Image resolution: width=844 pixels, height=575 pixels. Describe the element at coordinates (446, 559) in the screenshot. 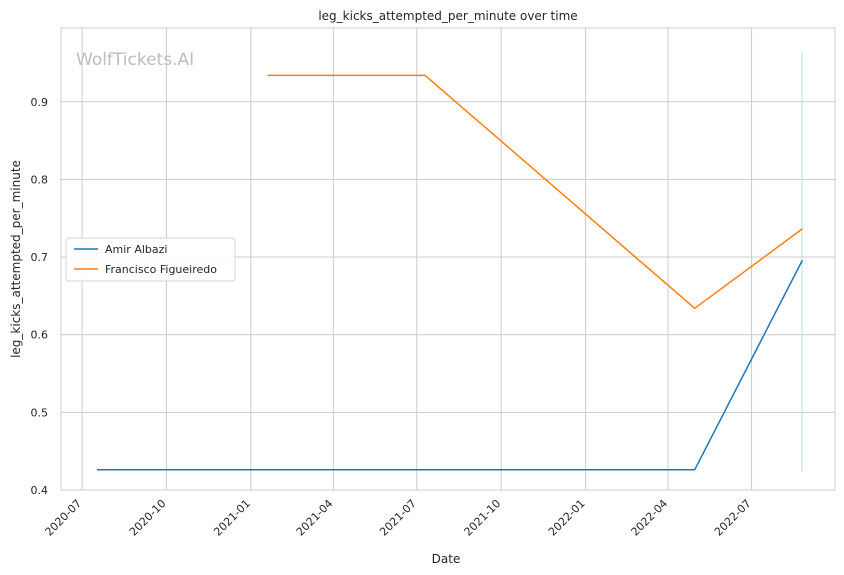

I see `x-axis-title: Date` at that location.